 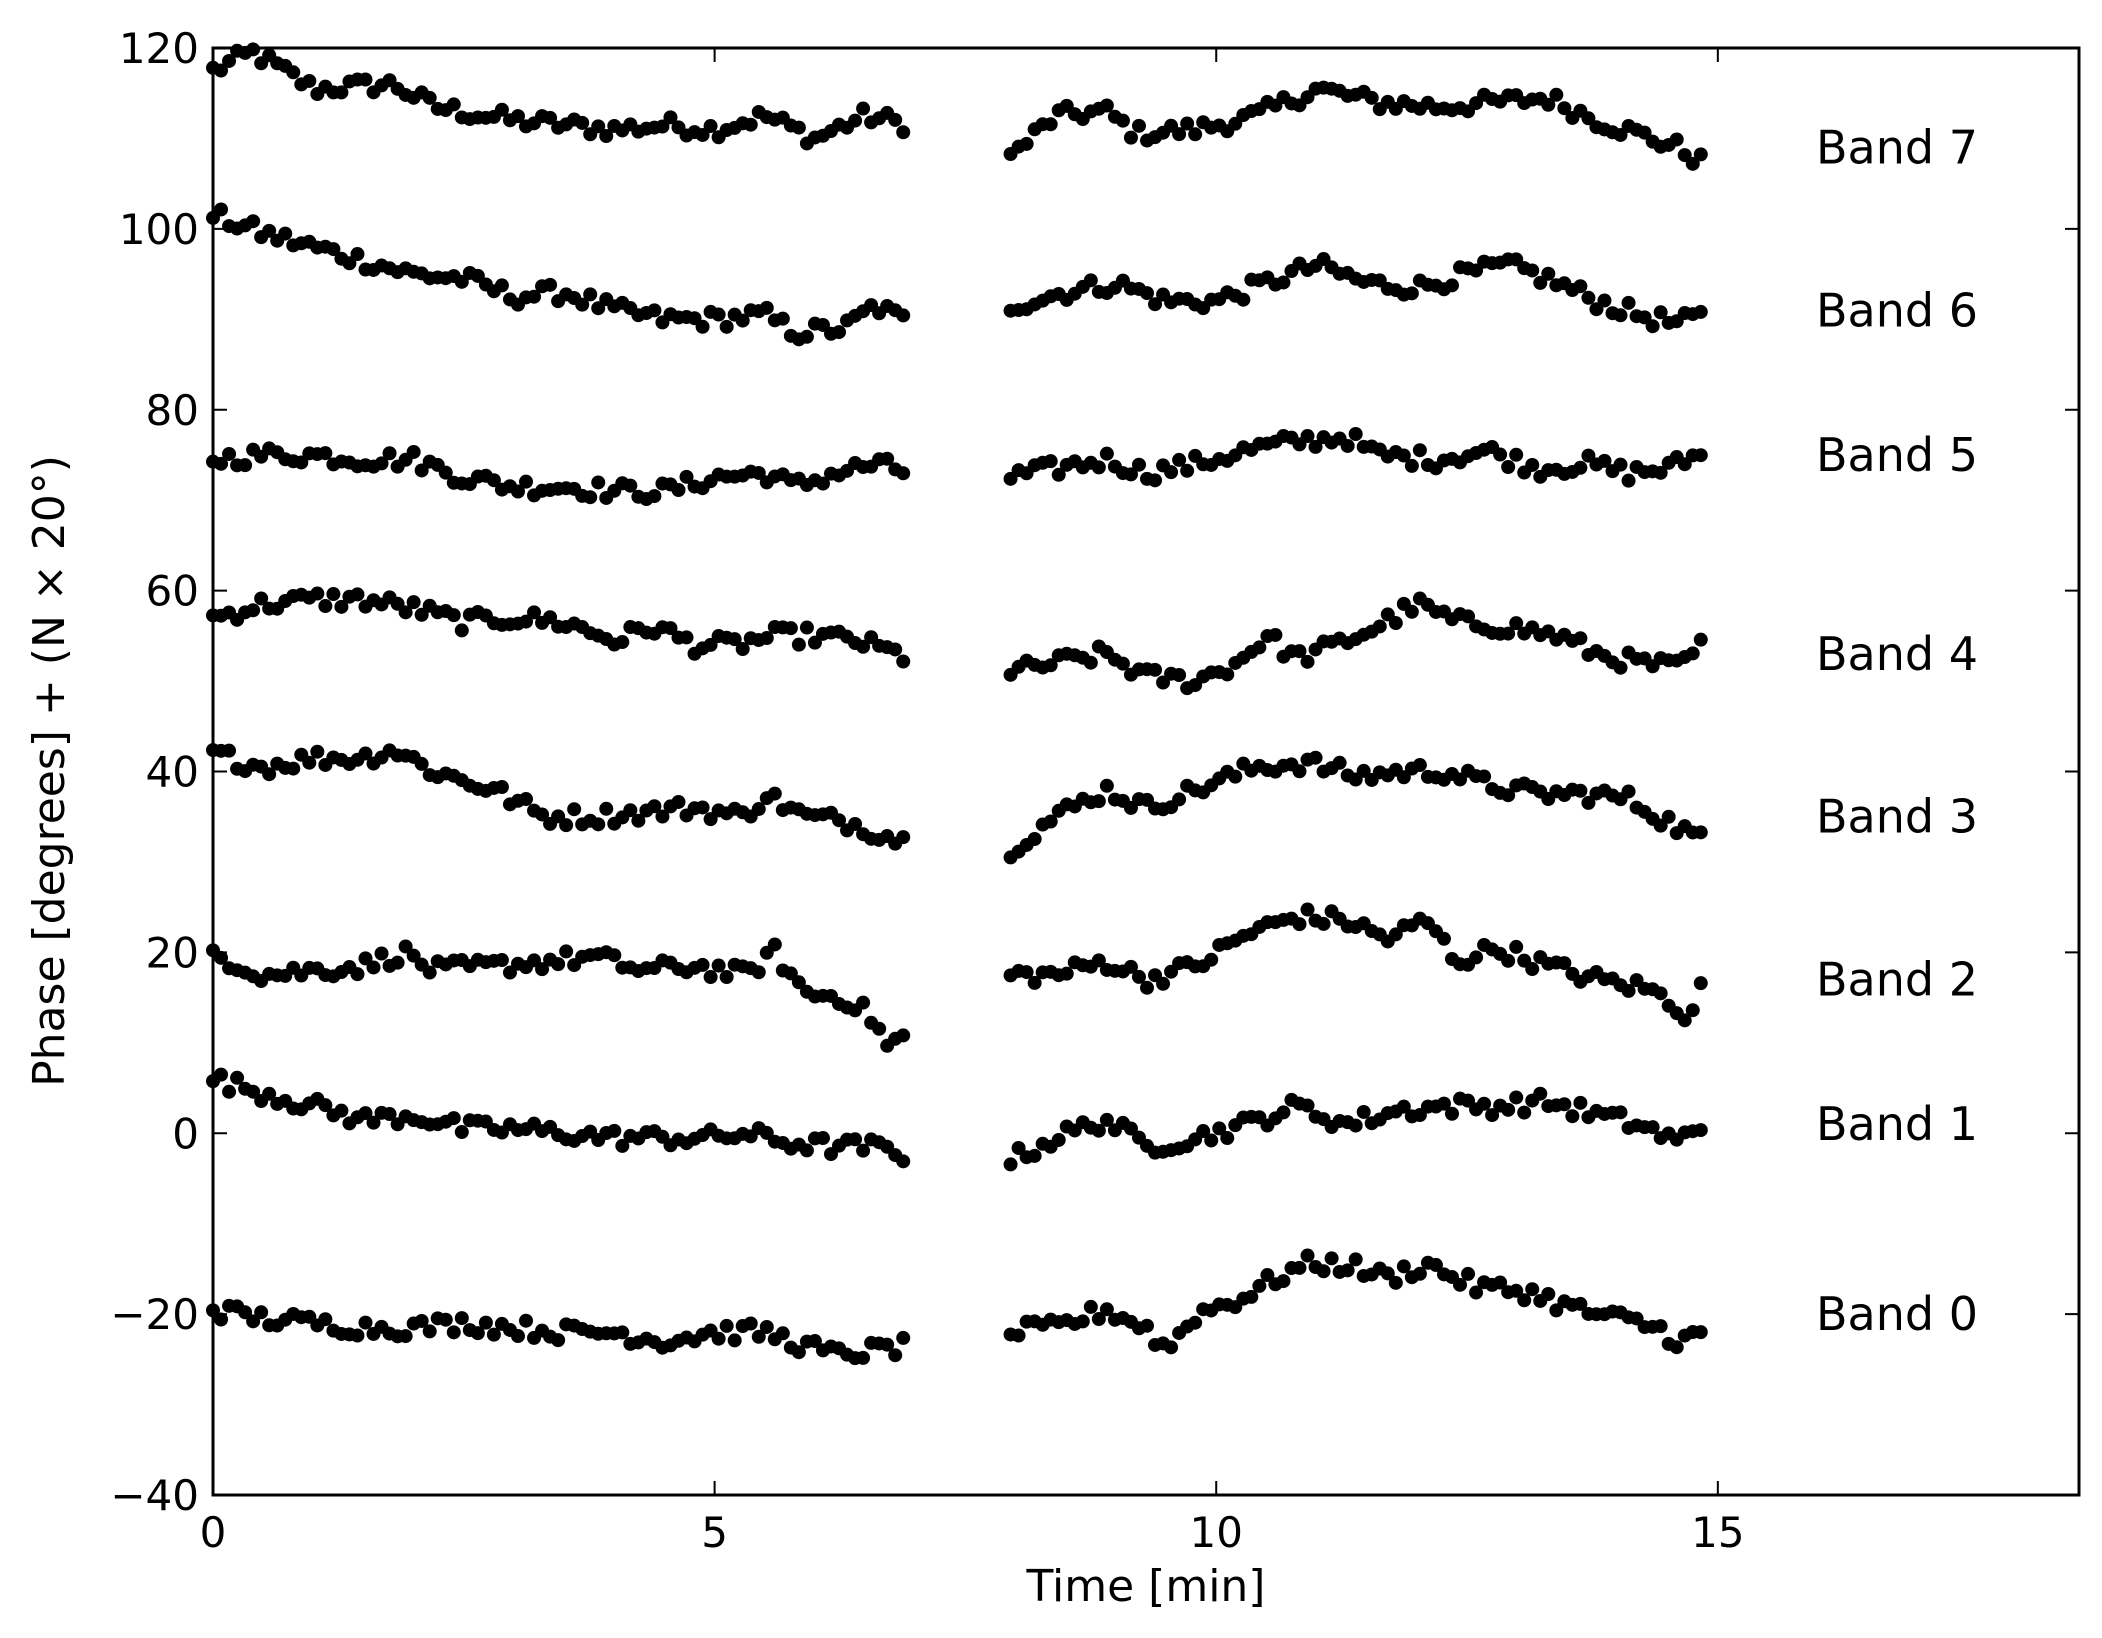 I want to click on y-tick-label: 120, so click(x=159, y=48).